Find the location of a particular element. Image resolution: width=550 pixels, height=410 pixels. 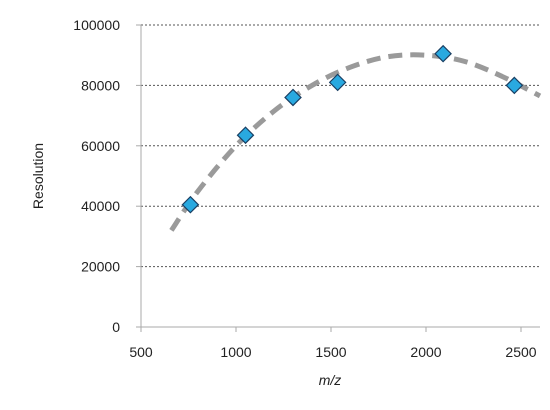

y-tick-label: 0 is located at coordinates (116, 327).